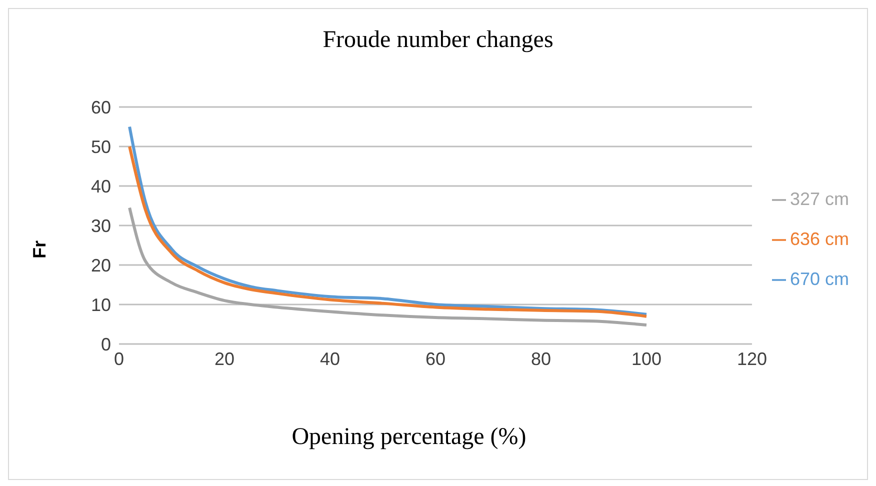 This screenshot has width=876, height=486. Describe the element at coordinates (540, 358) in the screenshot. I see `x-tick-label: 80` at that location.